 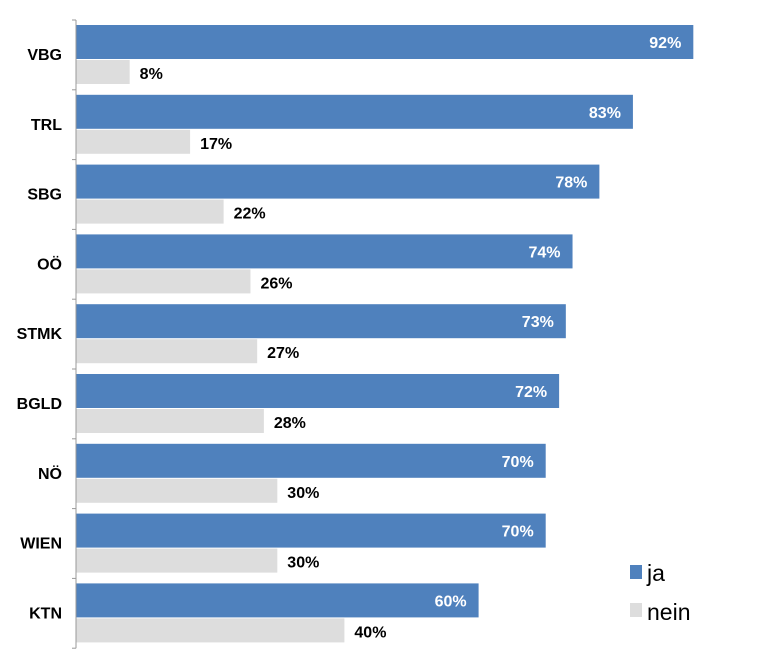 I want to click on category-label-STMK: STMK, so click(x=40, y=334).